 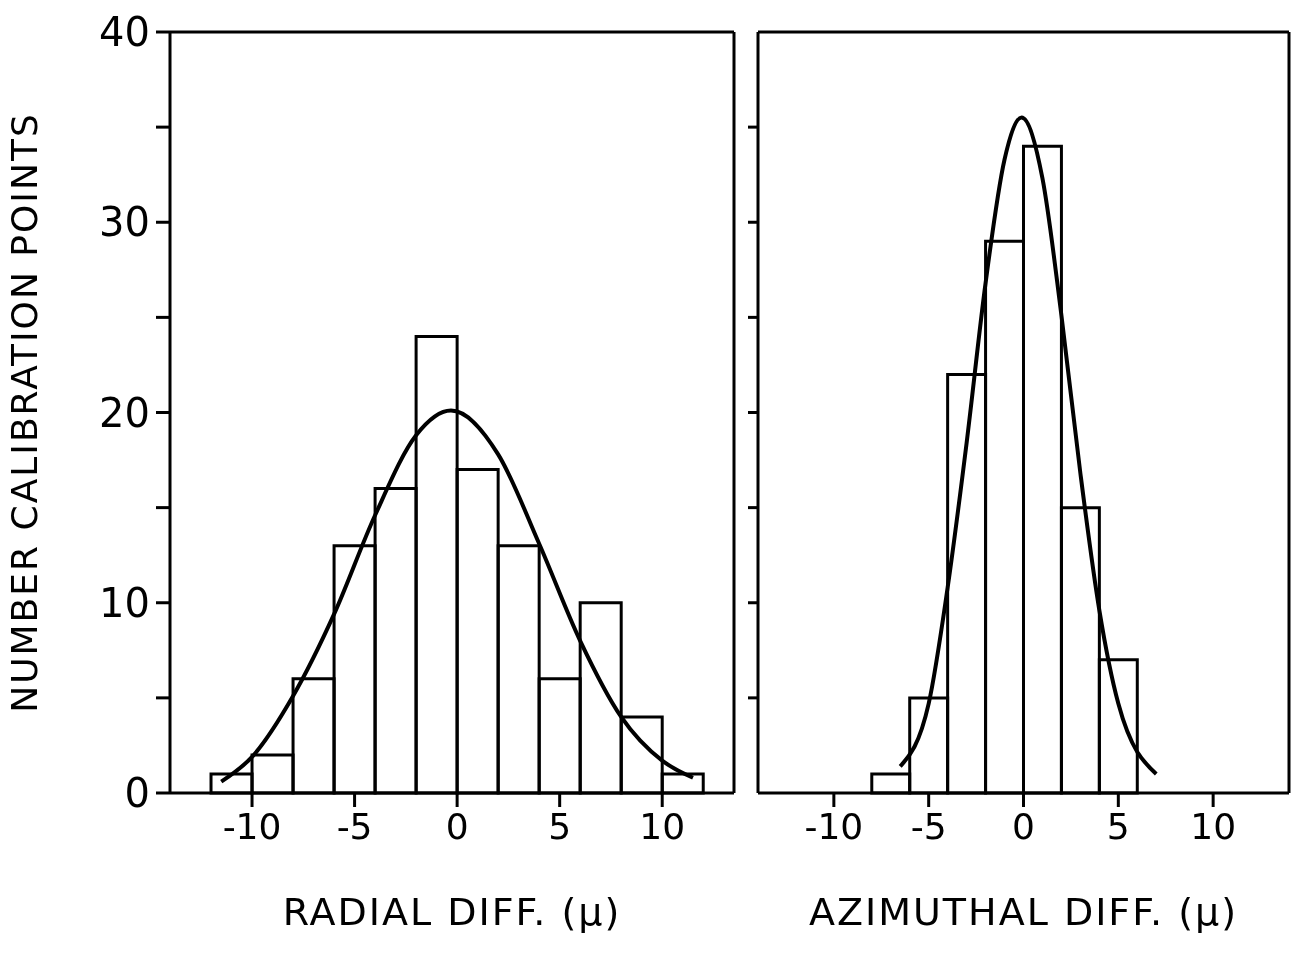 What do you see at coordinates (124, 32) in the screenshot?
I see `y-tick-label: 40` at bounding box center [124, 32].